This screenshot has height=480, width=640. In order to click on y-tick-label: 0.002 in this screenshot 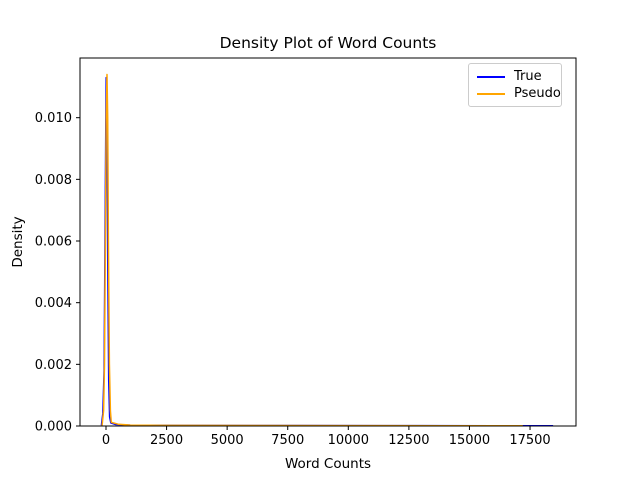, I will do `click(53, 365)`.